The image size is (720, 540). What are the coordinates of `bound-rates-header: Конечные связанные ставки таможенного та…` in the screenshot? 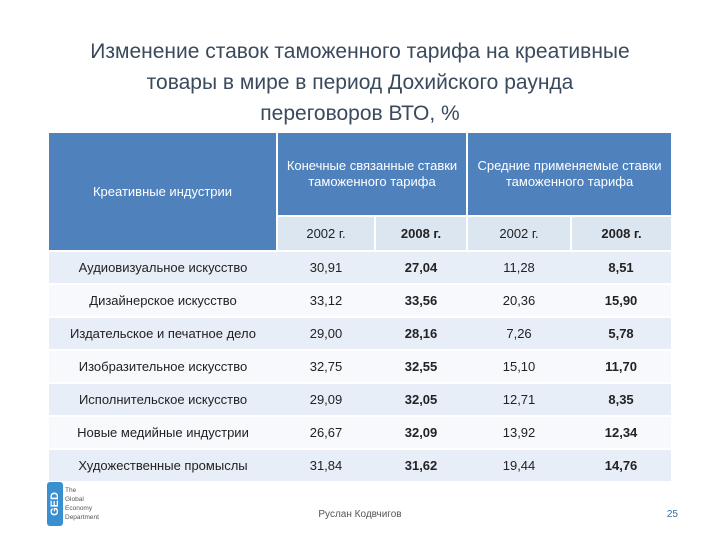 It's located at (373, 174).